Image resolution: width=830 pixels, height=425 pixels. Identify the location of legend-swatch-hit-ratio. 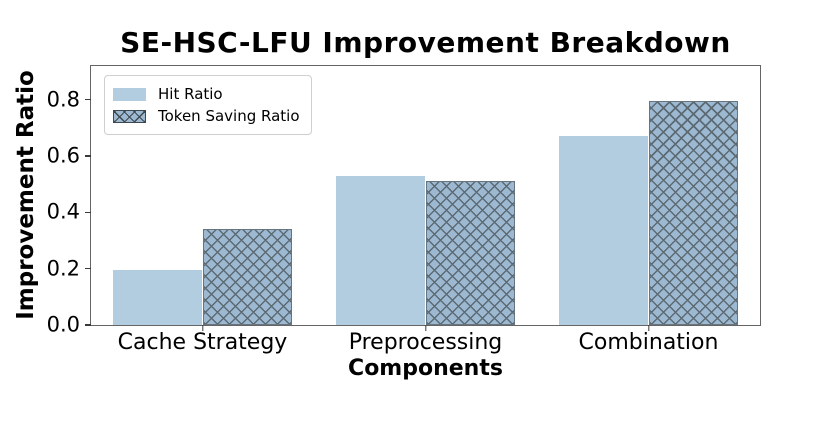
(129, 94).